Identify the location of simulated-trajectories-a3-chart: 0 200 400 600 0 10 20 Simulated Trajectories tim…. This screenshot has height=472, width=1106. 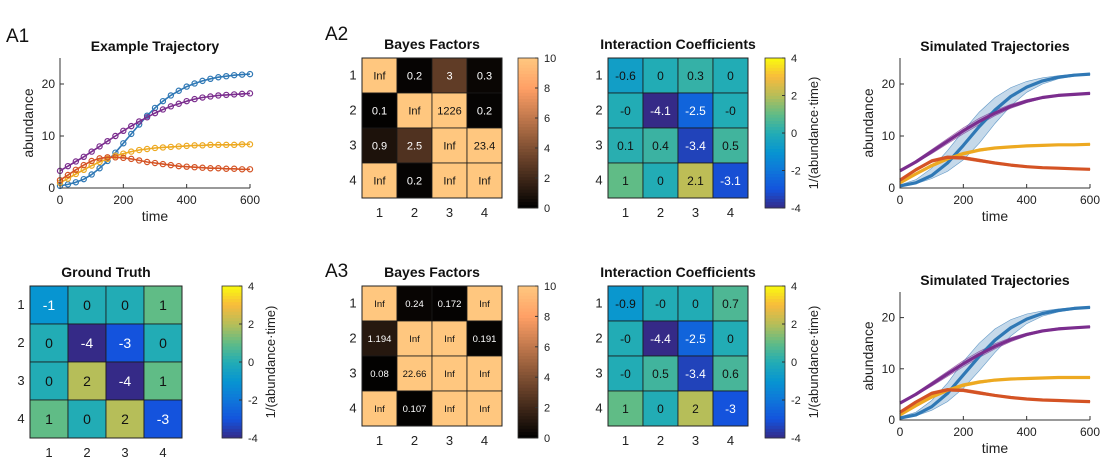
(980, 364).